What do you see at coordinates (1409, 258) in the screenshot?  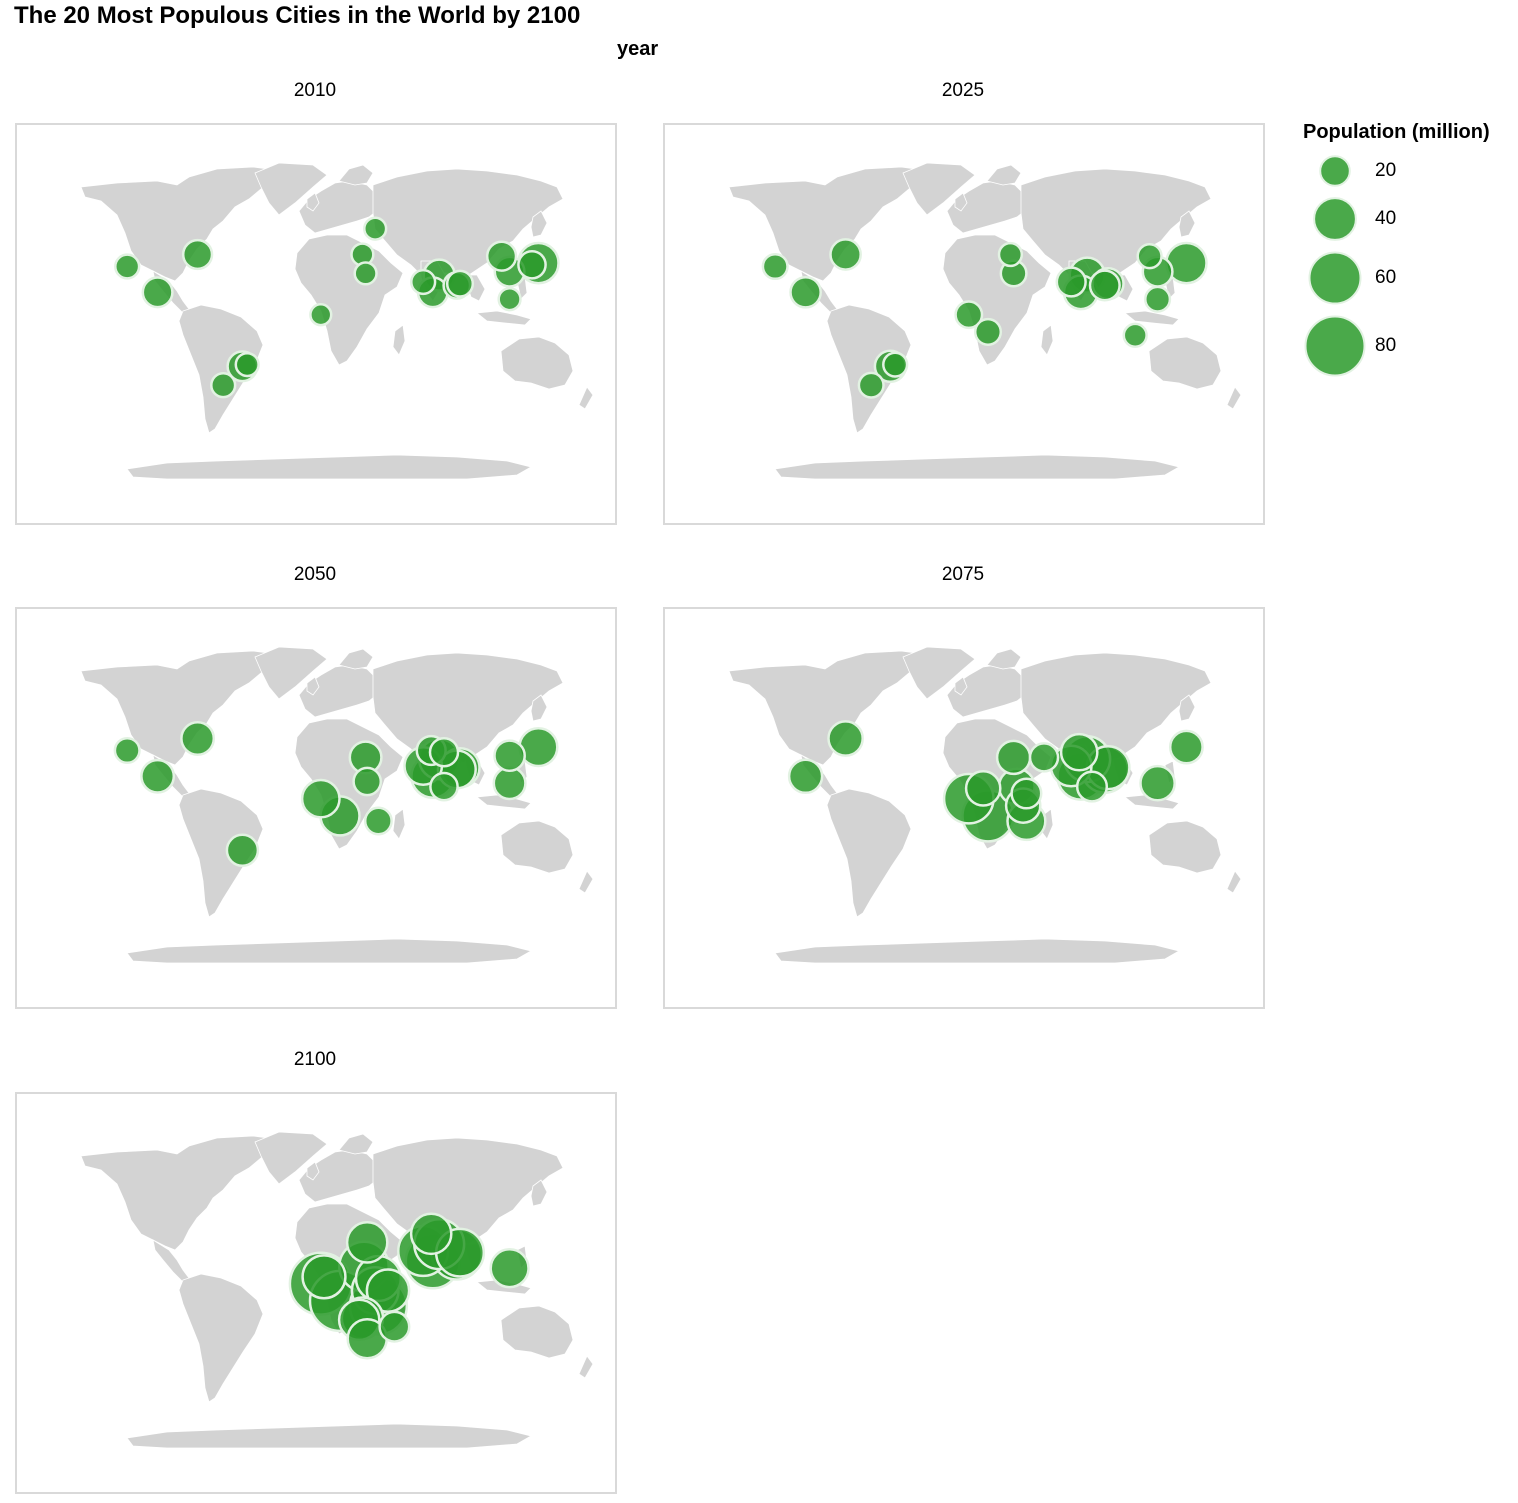 I see `size-legend: Population (million) 20 40 60 80` at bounding box center [1409, 258].